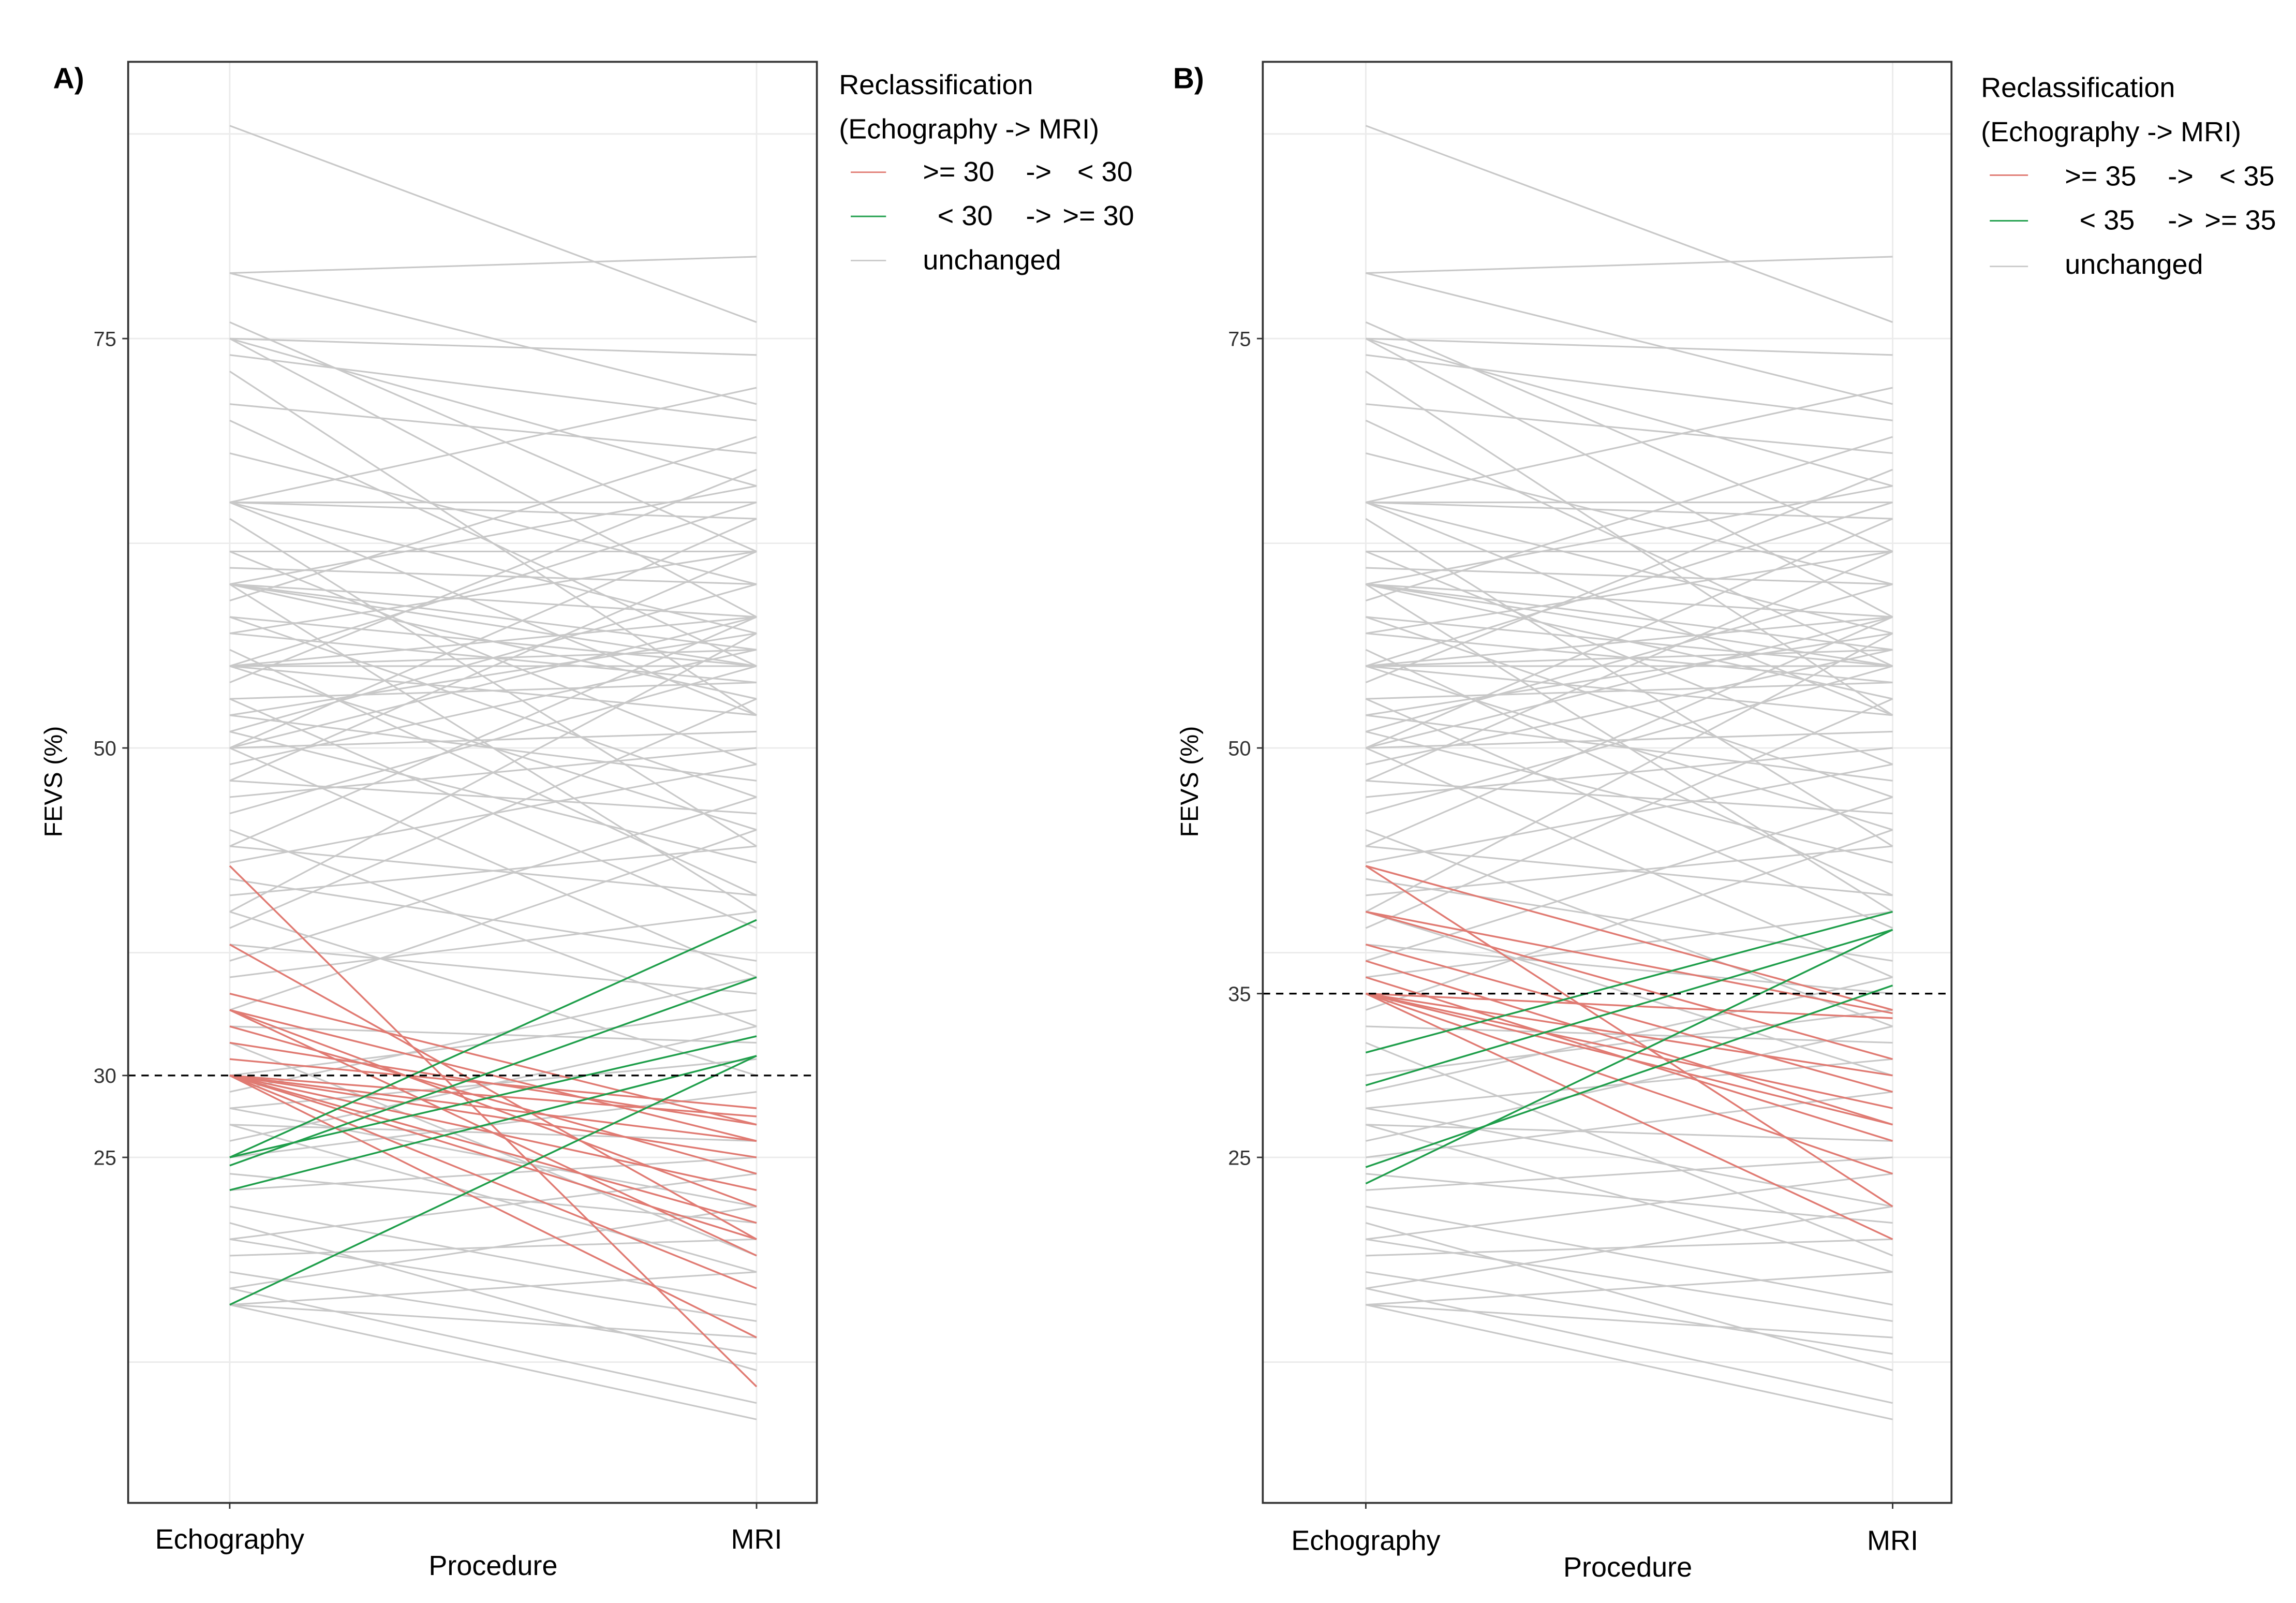 Image resolution: width=2296 pixels, height=1603 pixels. Describe the element at coordinates (54, 781) in the screenshot. I see `y-axis-label: FEVS (%)` at that location.